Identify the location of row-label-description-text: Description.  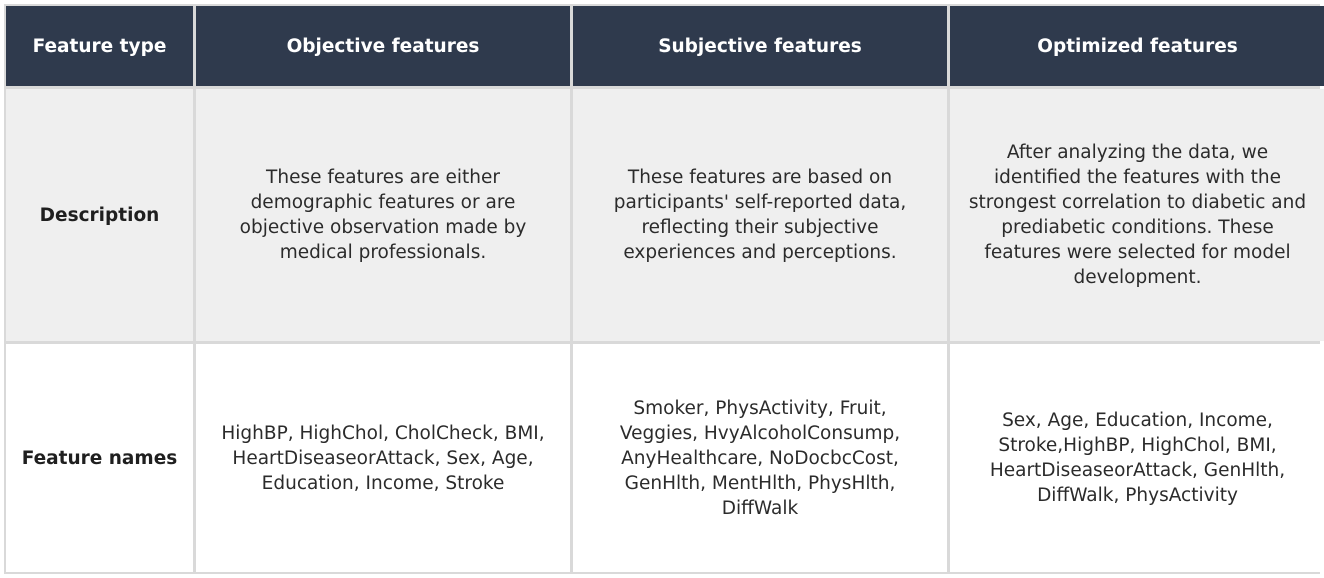
(99, 215).